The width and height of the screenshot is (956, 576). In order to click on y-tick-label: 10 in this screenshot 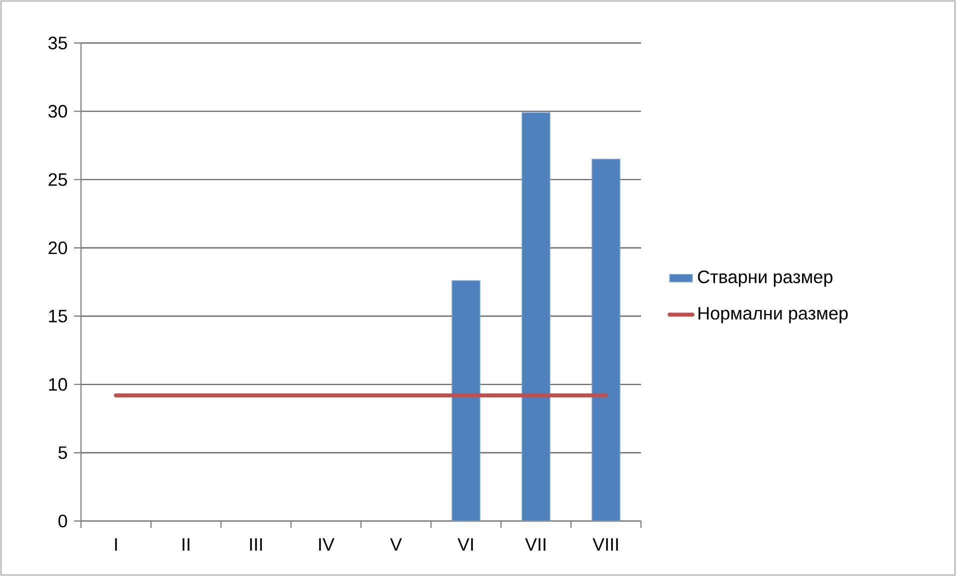, I will do `click(58, 384)`.